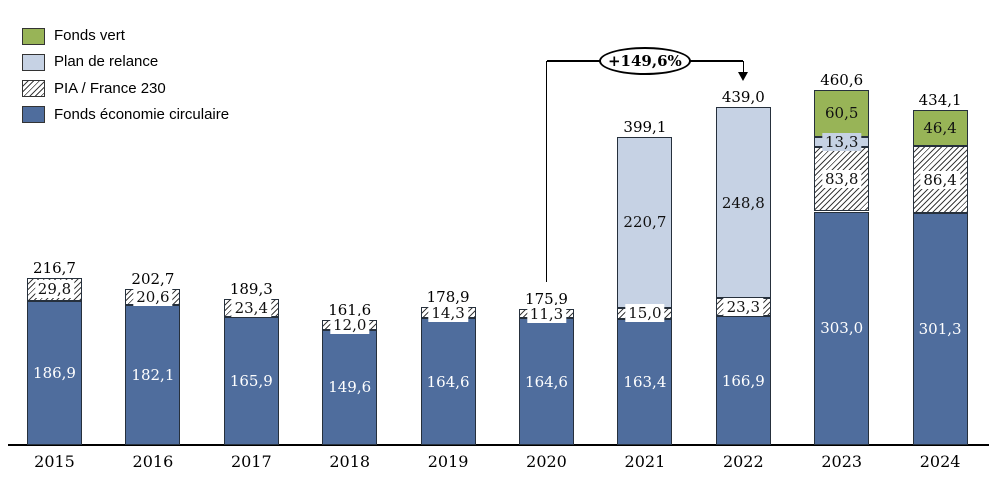 The height and width of the screenshot is (490, 997). Describe the element at coordinates (33, 36) in the screenshot. I see `legend-swatch-green-icon` at that location.